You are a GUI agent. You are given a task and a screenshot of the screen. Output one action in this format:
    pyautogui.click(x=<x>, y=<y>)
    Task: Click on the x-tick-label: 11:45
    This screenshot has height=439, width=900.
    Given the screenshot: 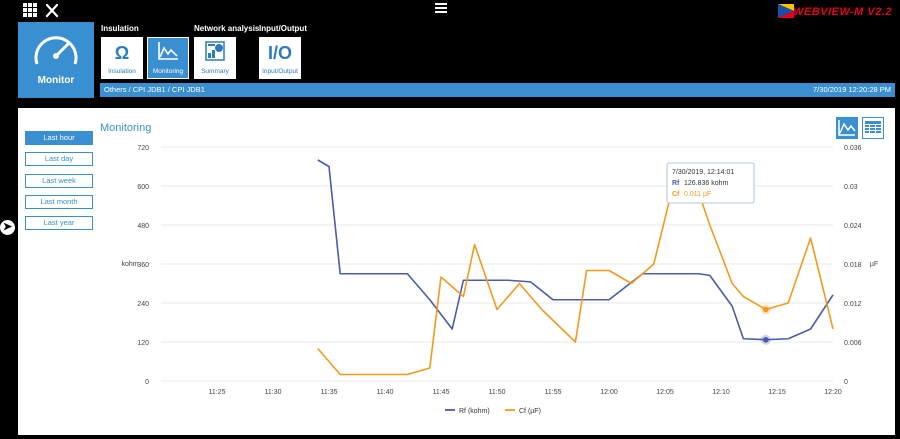 What is the action you would take?
    pyautogui.click(x=441, y=392)
    